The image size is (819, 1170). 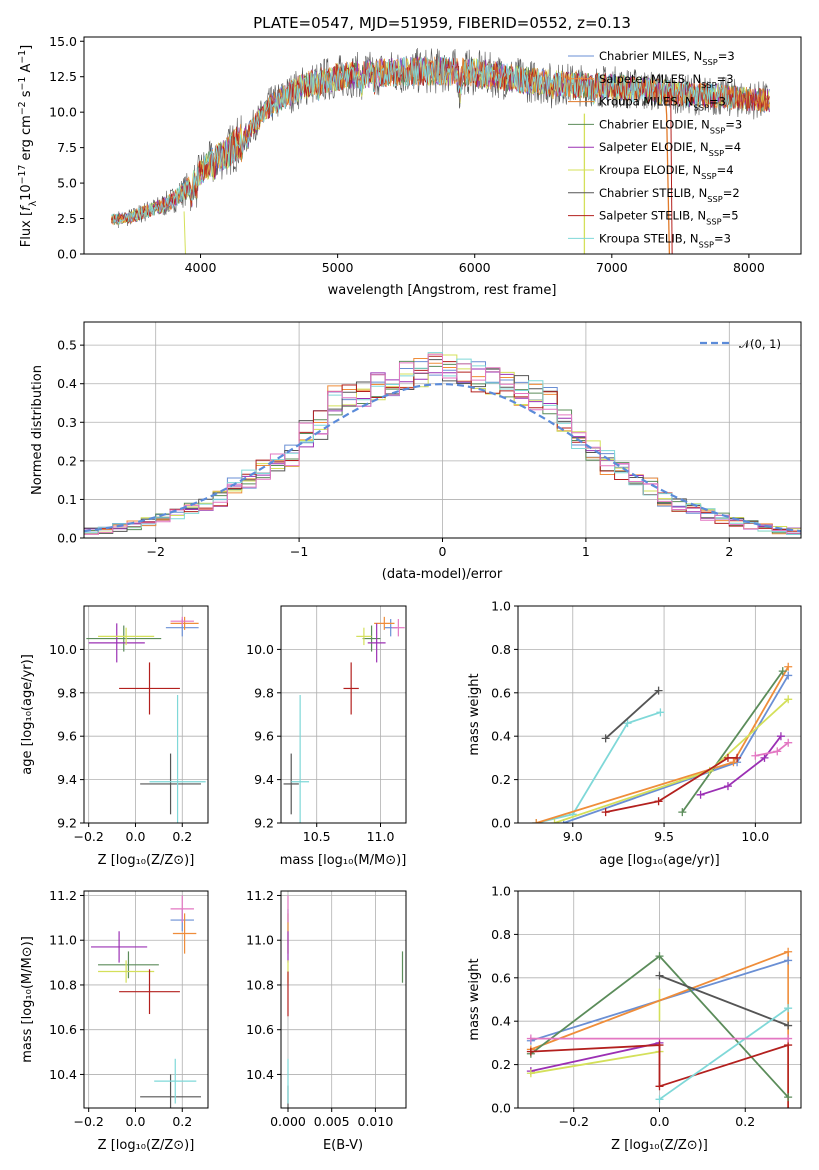 What do you see at coordinates (662, 104) in the screenshot?
I see `legend-entry: Kroupa MILES, NSSP=3` at bounding box center [662, 104].